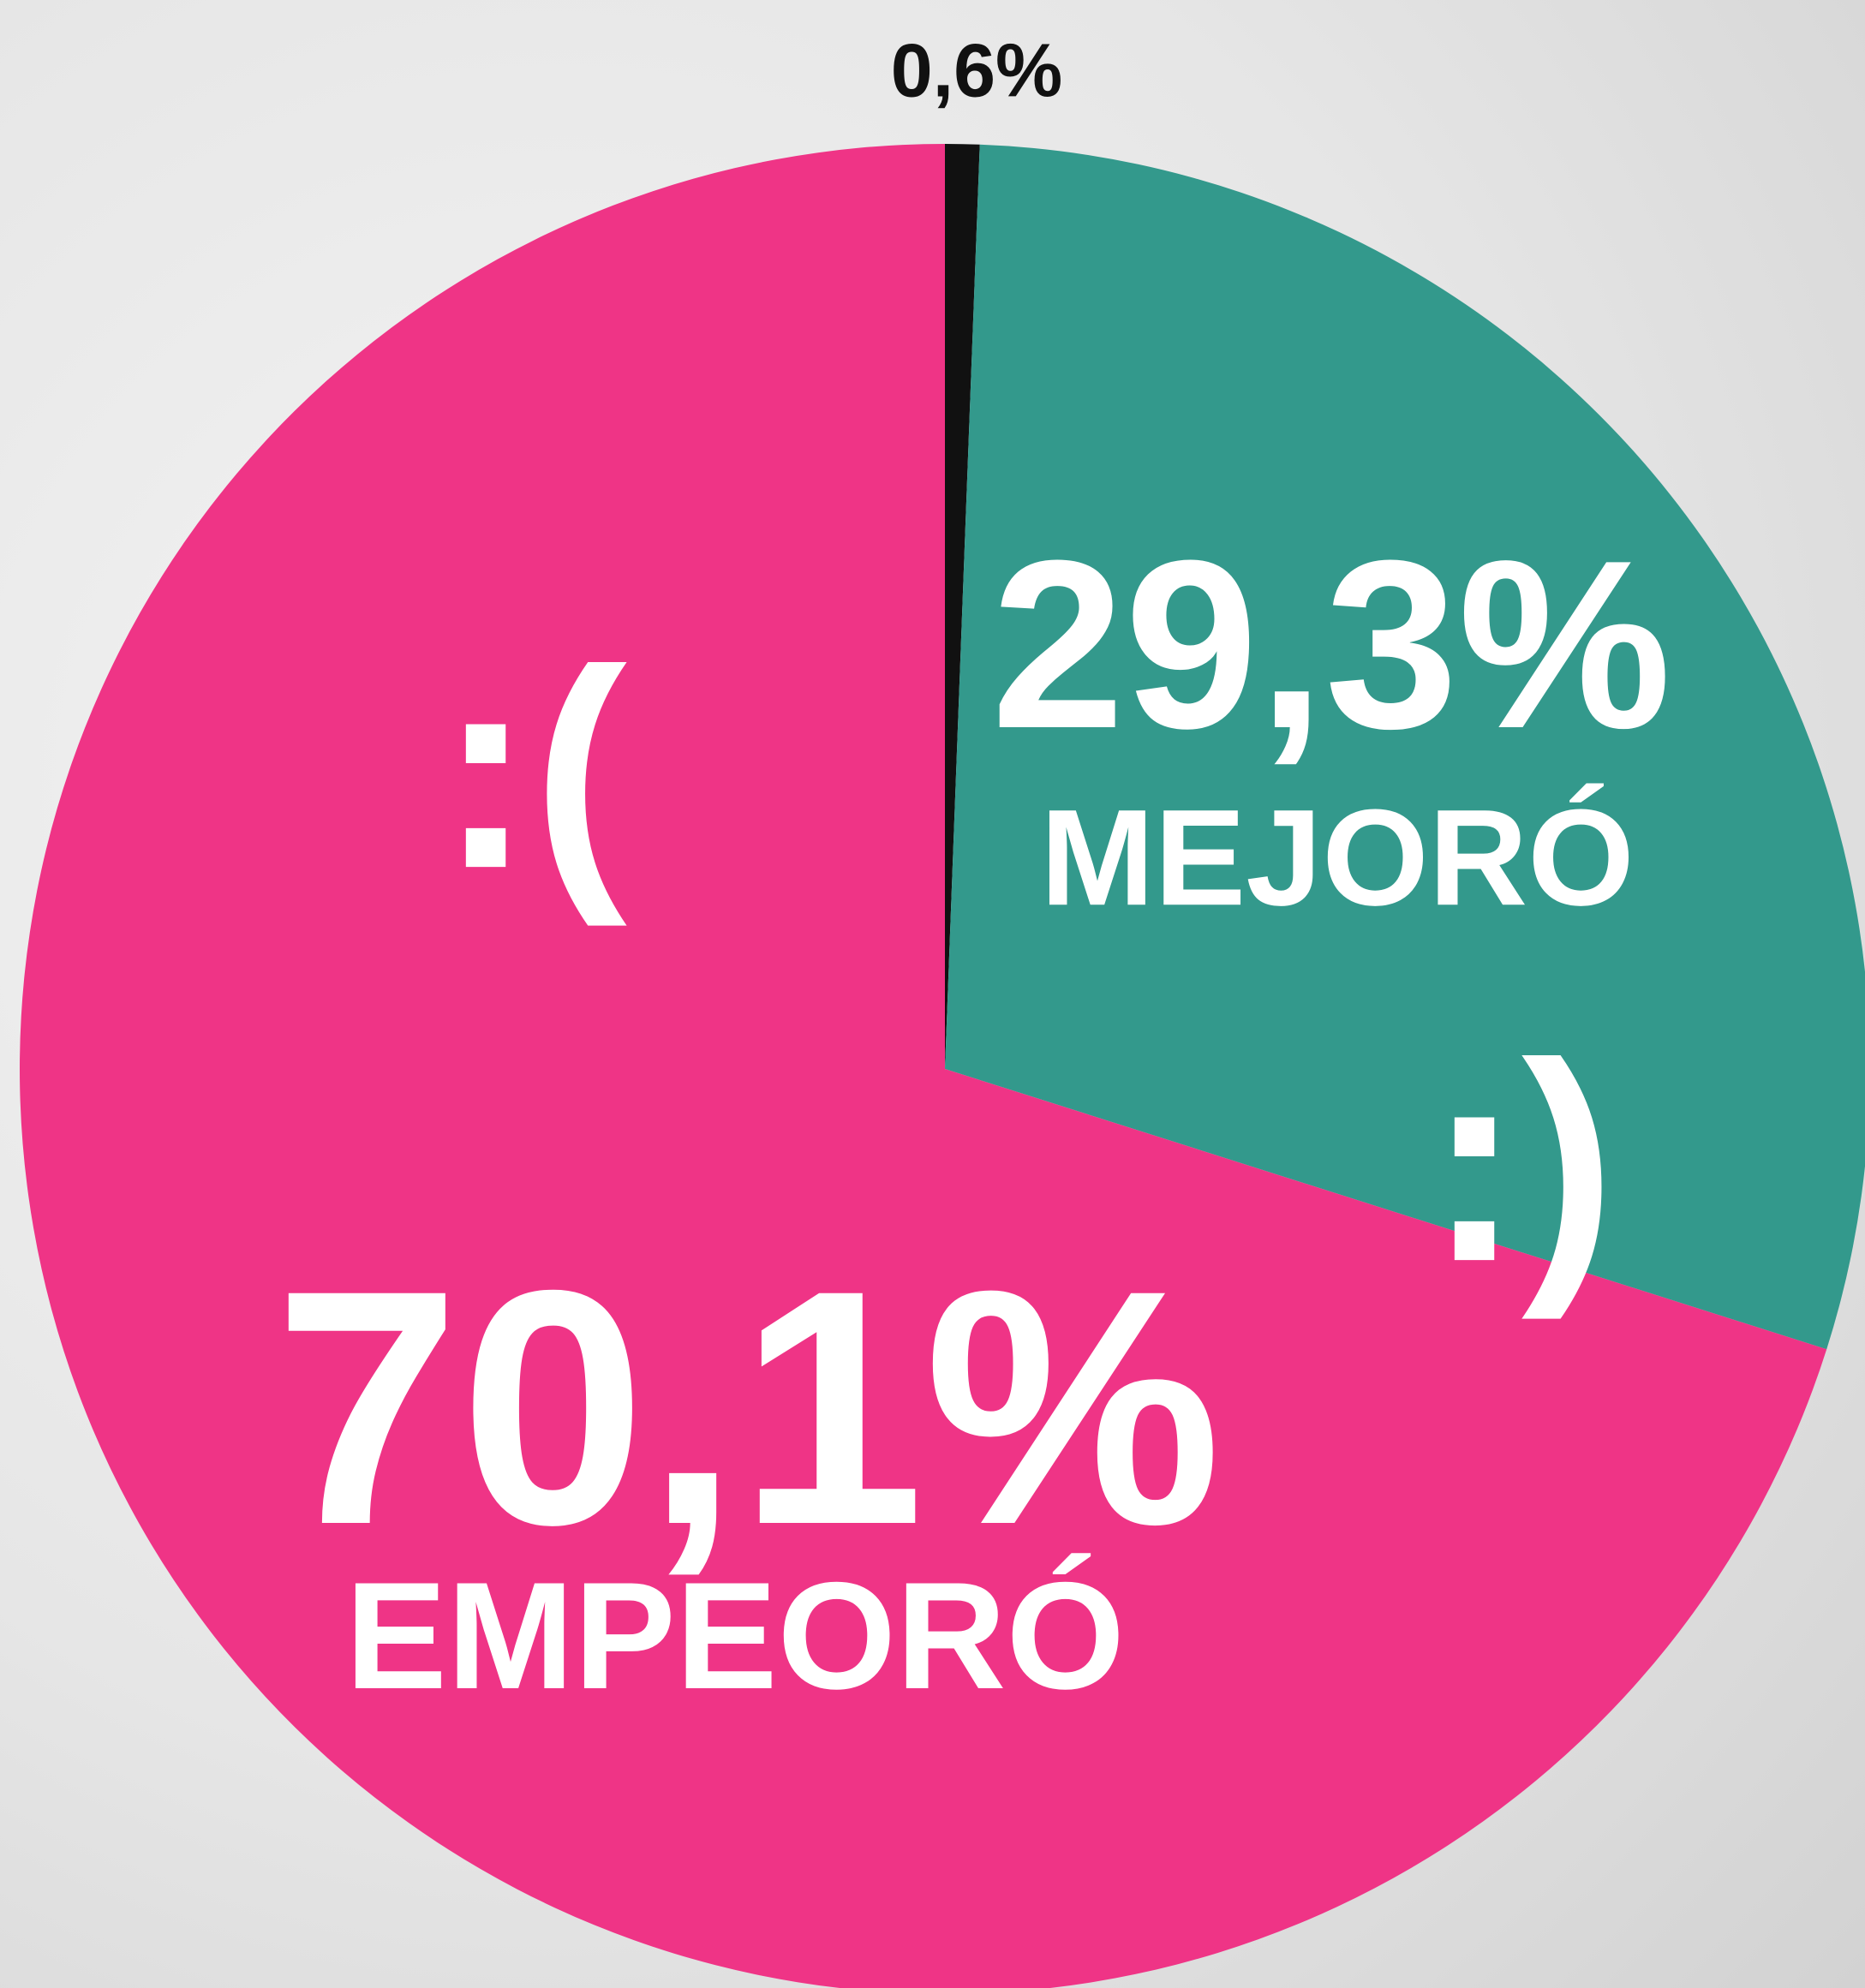  What do you see at coordinates (735, 1635) in the screenshot?
I see `category-label: EMPEORÓ` at bounding box center [735, 1635].